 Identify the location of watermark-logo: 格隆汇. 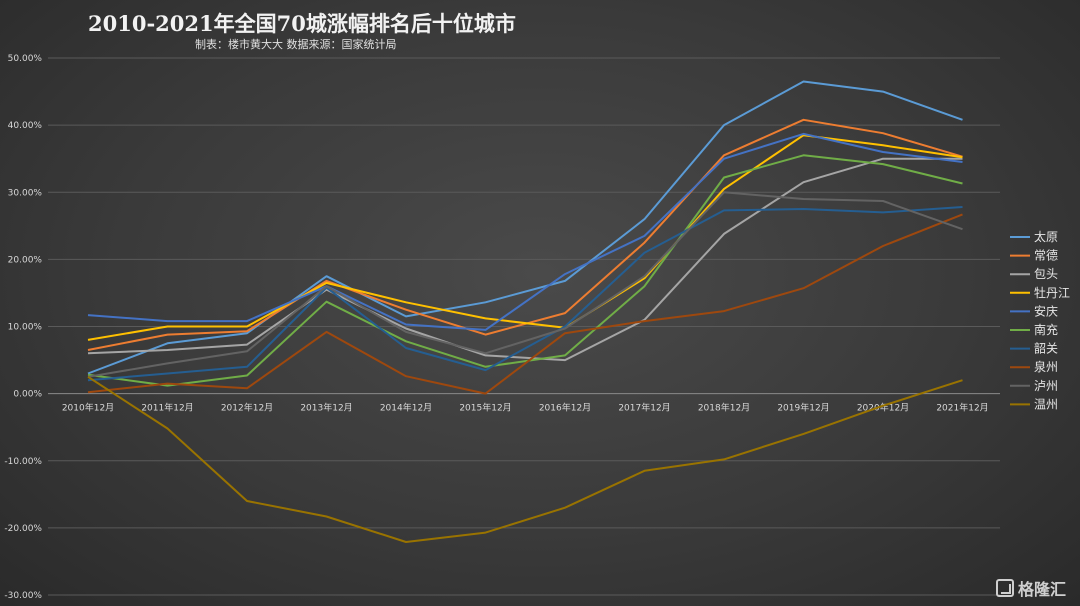
(1030, 588).